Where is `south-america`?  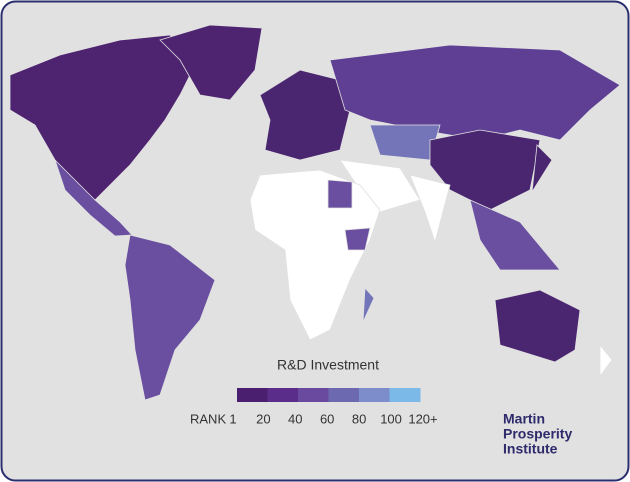
south-america is located at coordinates (170, 317).